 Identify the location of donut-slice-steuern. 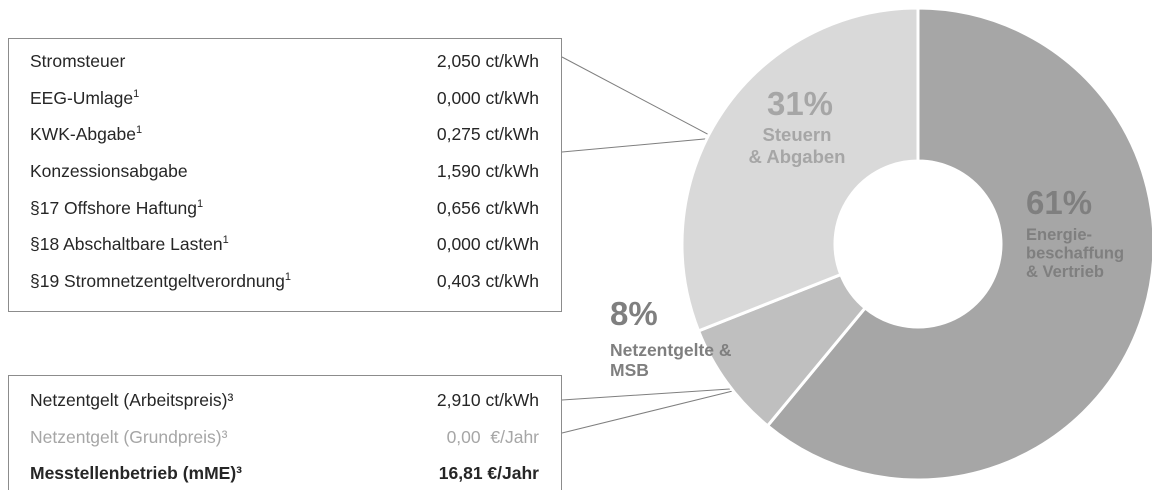
(800, 169).